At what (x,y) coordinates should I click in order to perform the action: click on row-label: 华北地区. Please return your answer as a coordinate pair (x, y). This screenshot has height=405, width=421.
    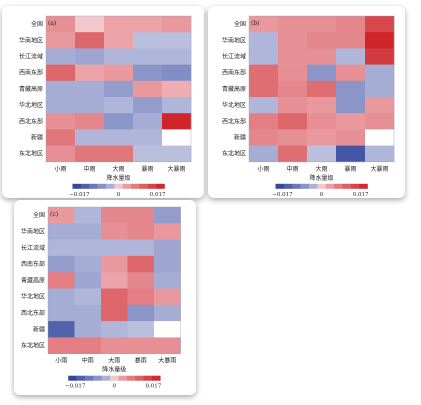
    Looking at the image, I should click on (33, 297).